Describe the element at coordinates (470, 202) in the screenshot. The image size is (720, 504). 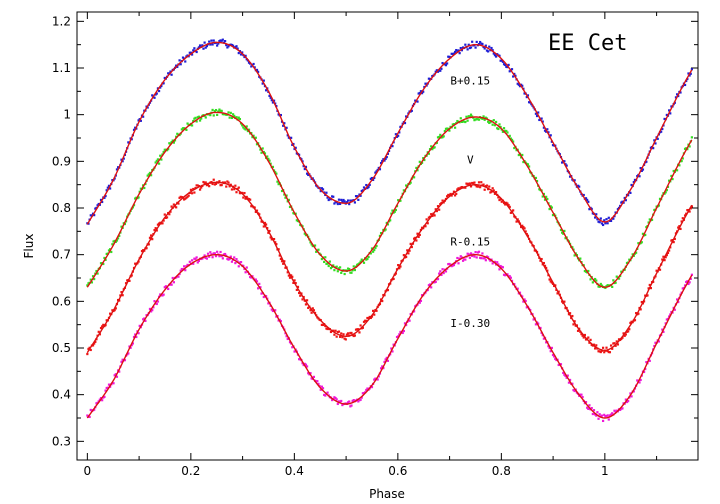
I see `series-labels: B+0.15 V R-0.15 I-0.30` at that location.